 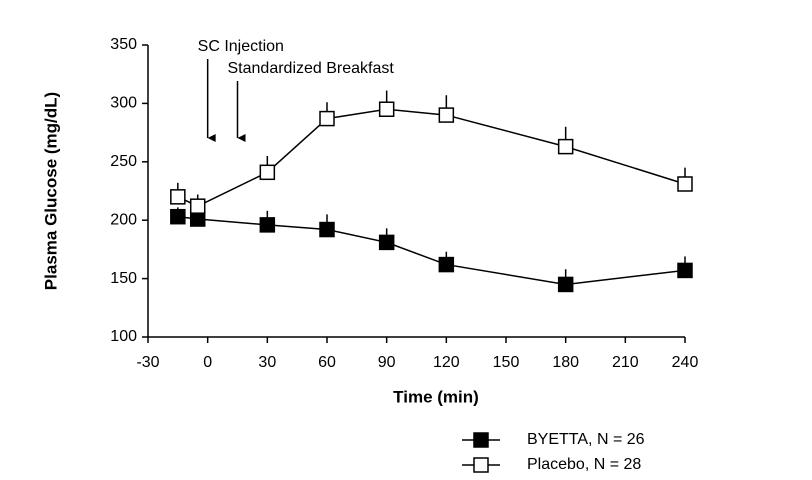 I want to click on x-tick-label: 180, so click(x=565, y=362).